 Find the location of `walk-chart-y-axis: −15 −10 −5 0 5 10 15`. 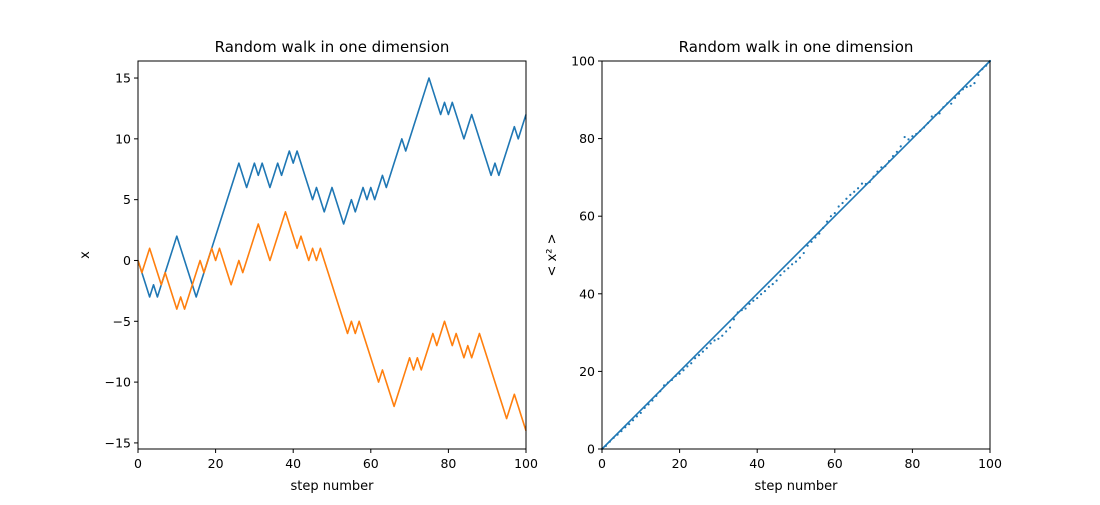

walk-chart-y-axis: −15 −10 −5 0 5 10 15 is located at coordinates (121, 260).